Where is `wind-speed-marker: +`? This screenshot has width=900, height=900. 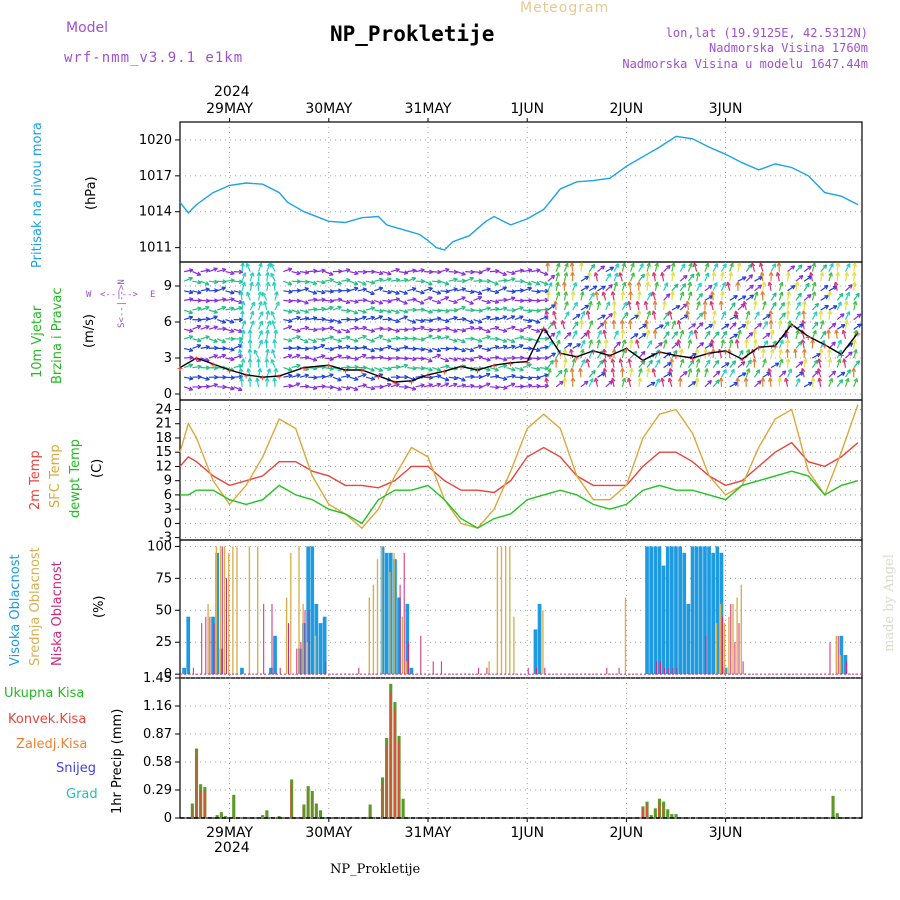
wind-speed-marker: + is located at coordinates (213, 365).